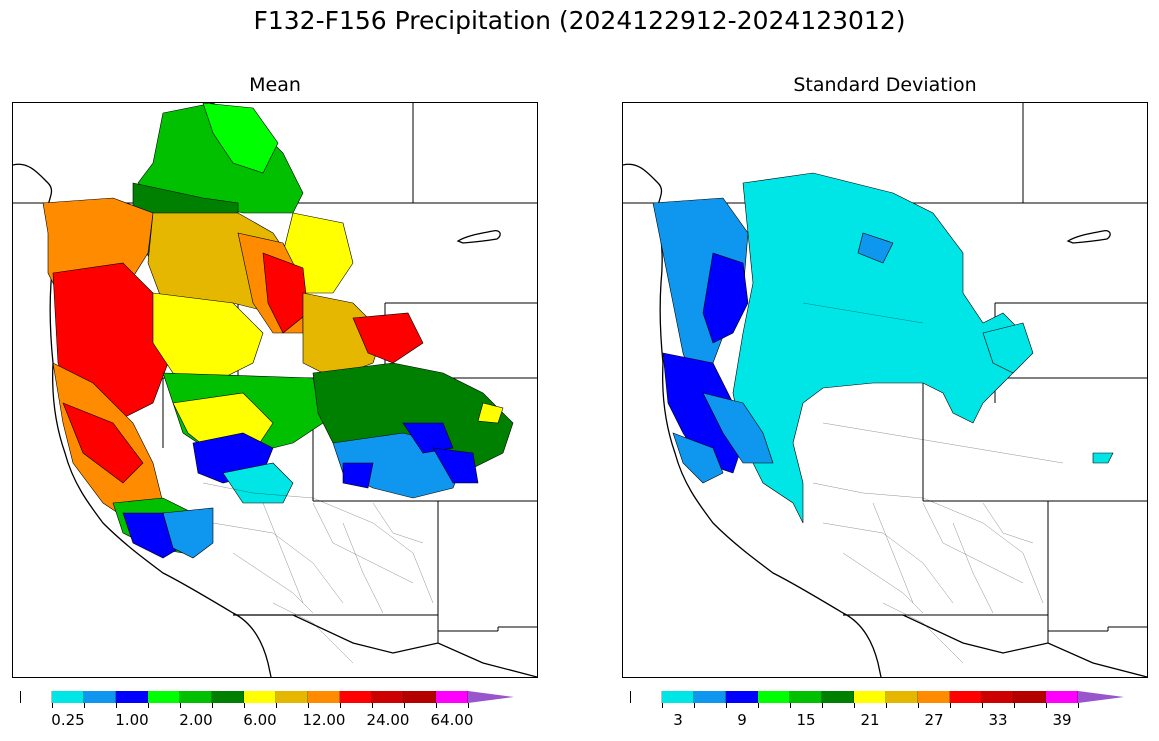 The image size is (1159, 741). I want to click on mean-colorbar-label: 24.00, so click(388, 720).